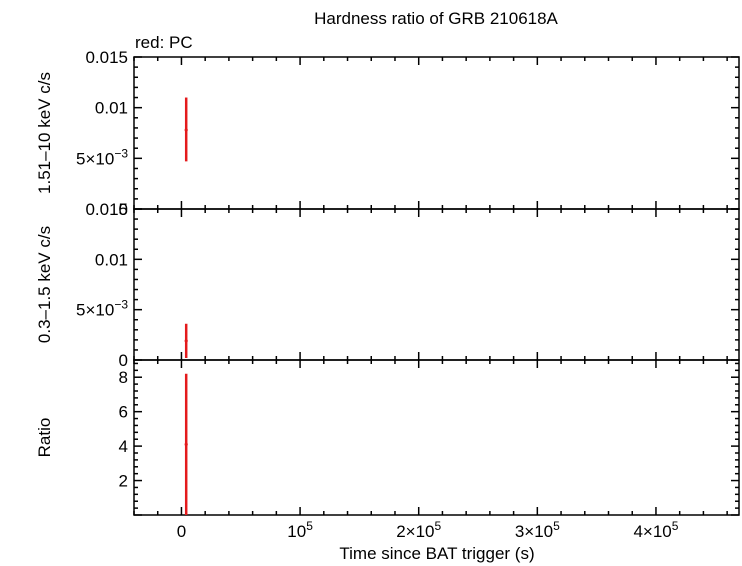 The height and width of the screenshot is (566, 742). Describe the element at coordinates (123, 481) in the screenshot. I see `y-tick-label: 2` at that location.